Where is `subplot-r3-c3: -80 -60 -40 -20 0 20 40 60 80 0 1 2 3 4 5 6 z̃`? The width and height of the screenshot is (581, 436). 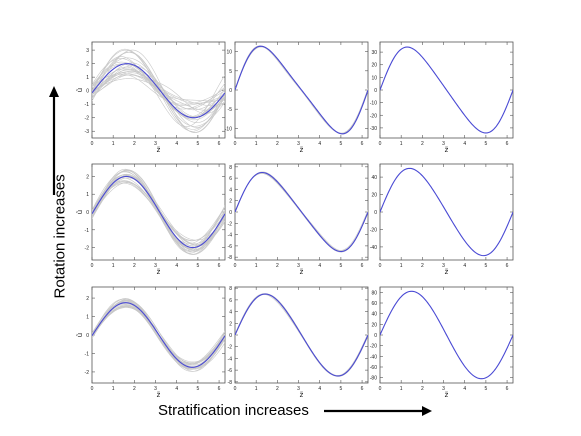 subplot-r3-c3: -80 -60 -40 -20 0 20 40 60 80 0 1 2 3 4 5 6 z̃ is located at coordinates (442, 342).